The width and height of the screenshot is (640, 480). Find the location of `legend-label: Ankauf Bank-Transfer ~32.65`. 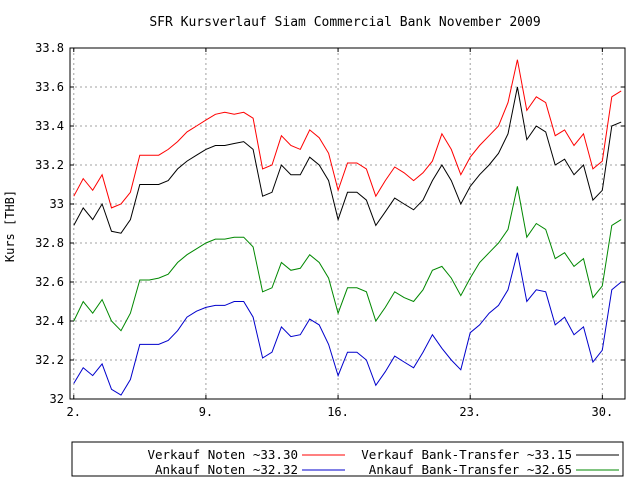

legend-label: Ankauf Bank-Transfer ~32.65 is located at coordinates (470, 469).